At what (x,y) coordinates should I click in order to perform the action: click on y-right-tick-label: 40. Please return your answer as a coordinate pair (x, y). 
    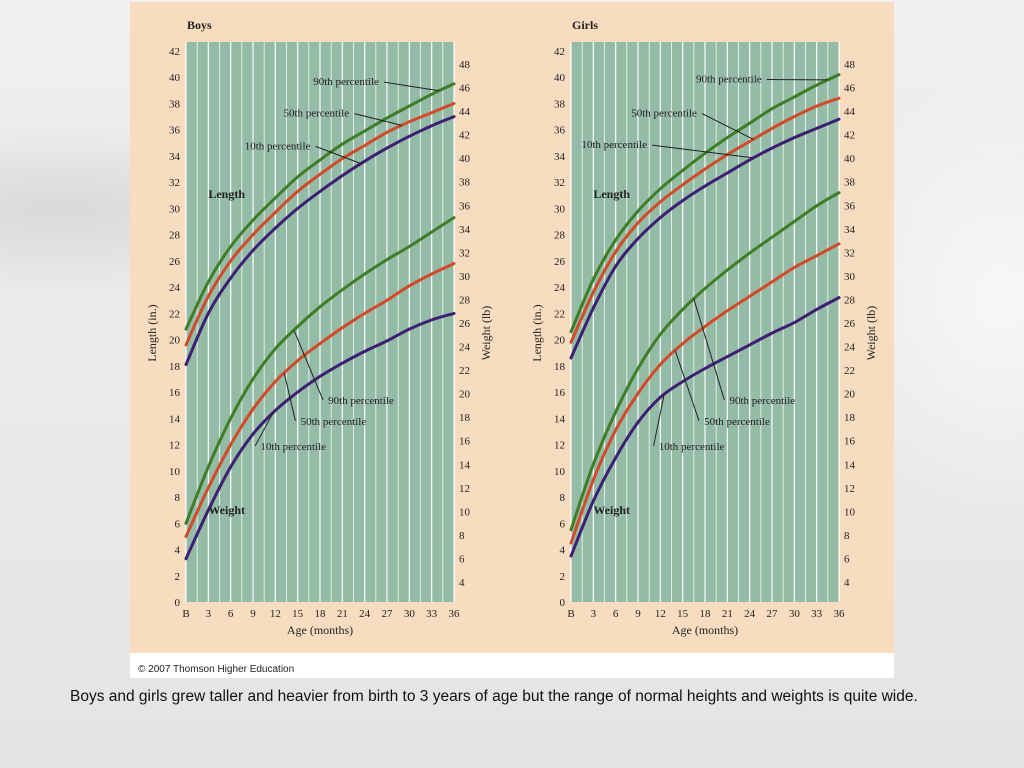
    Looking at the image, I should click on (465, 159).